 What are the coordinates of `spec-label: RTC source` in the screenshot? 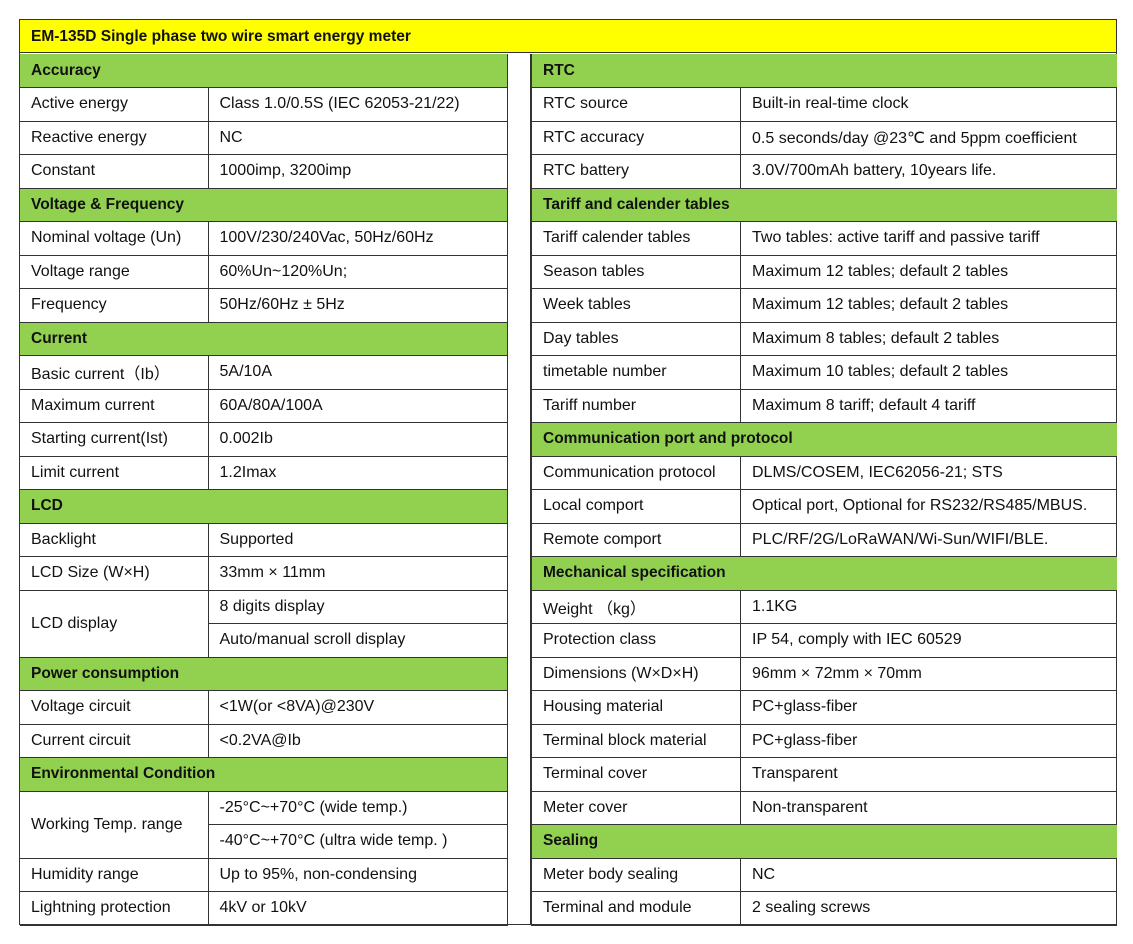 It's located at (636, 104).